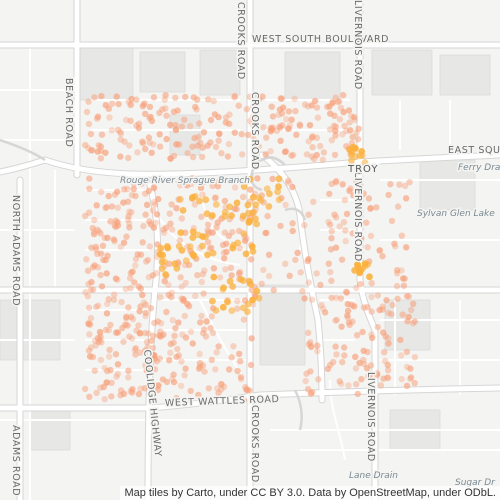 The image size is (500, 500). I want to click on road-label-crooks-road-mid: CROOKS ROAD, so click(254, 131).